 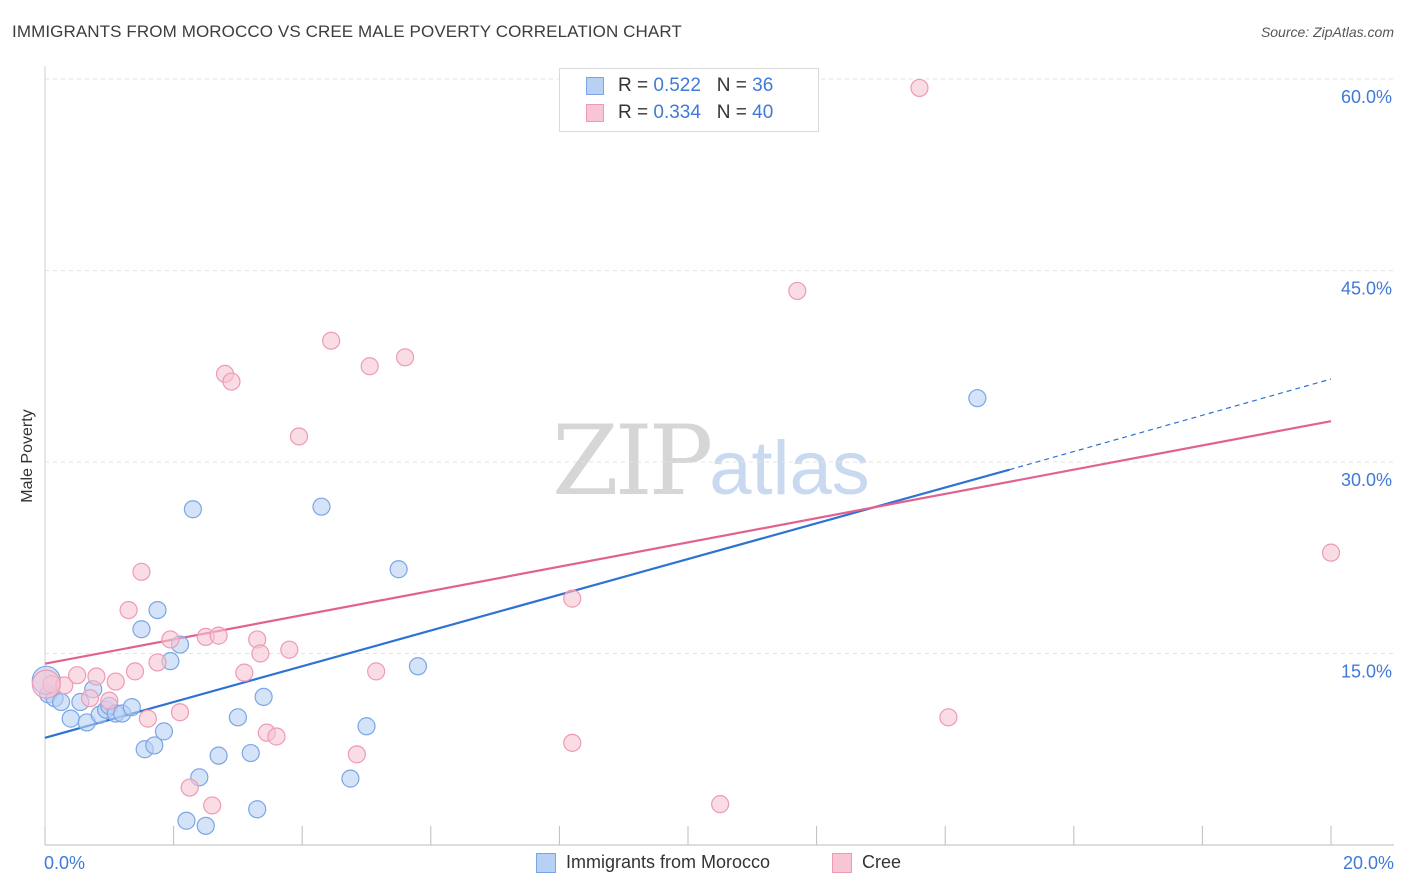 I want to click on bottom-legend-label-cree: Cree, so click(x=882, y=862).